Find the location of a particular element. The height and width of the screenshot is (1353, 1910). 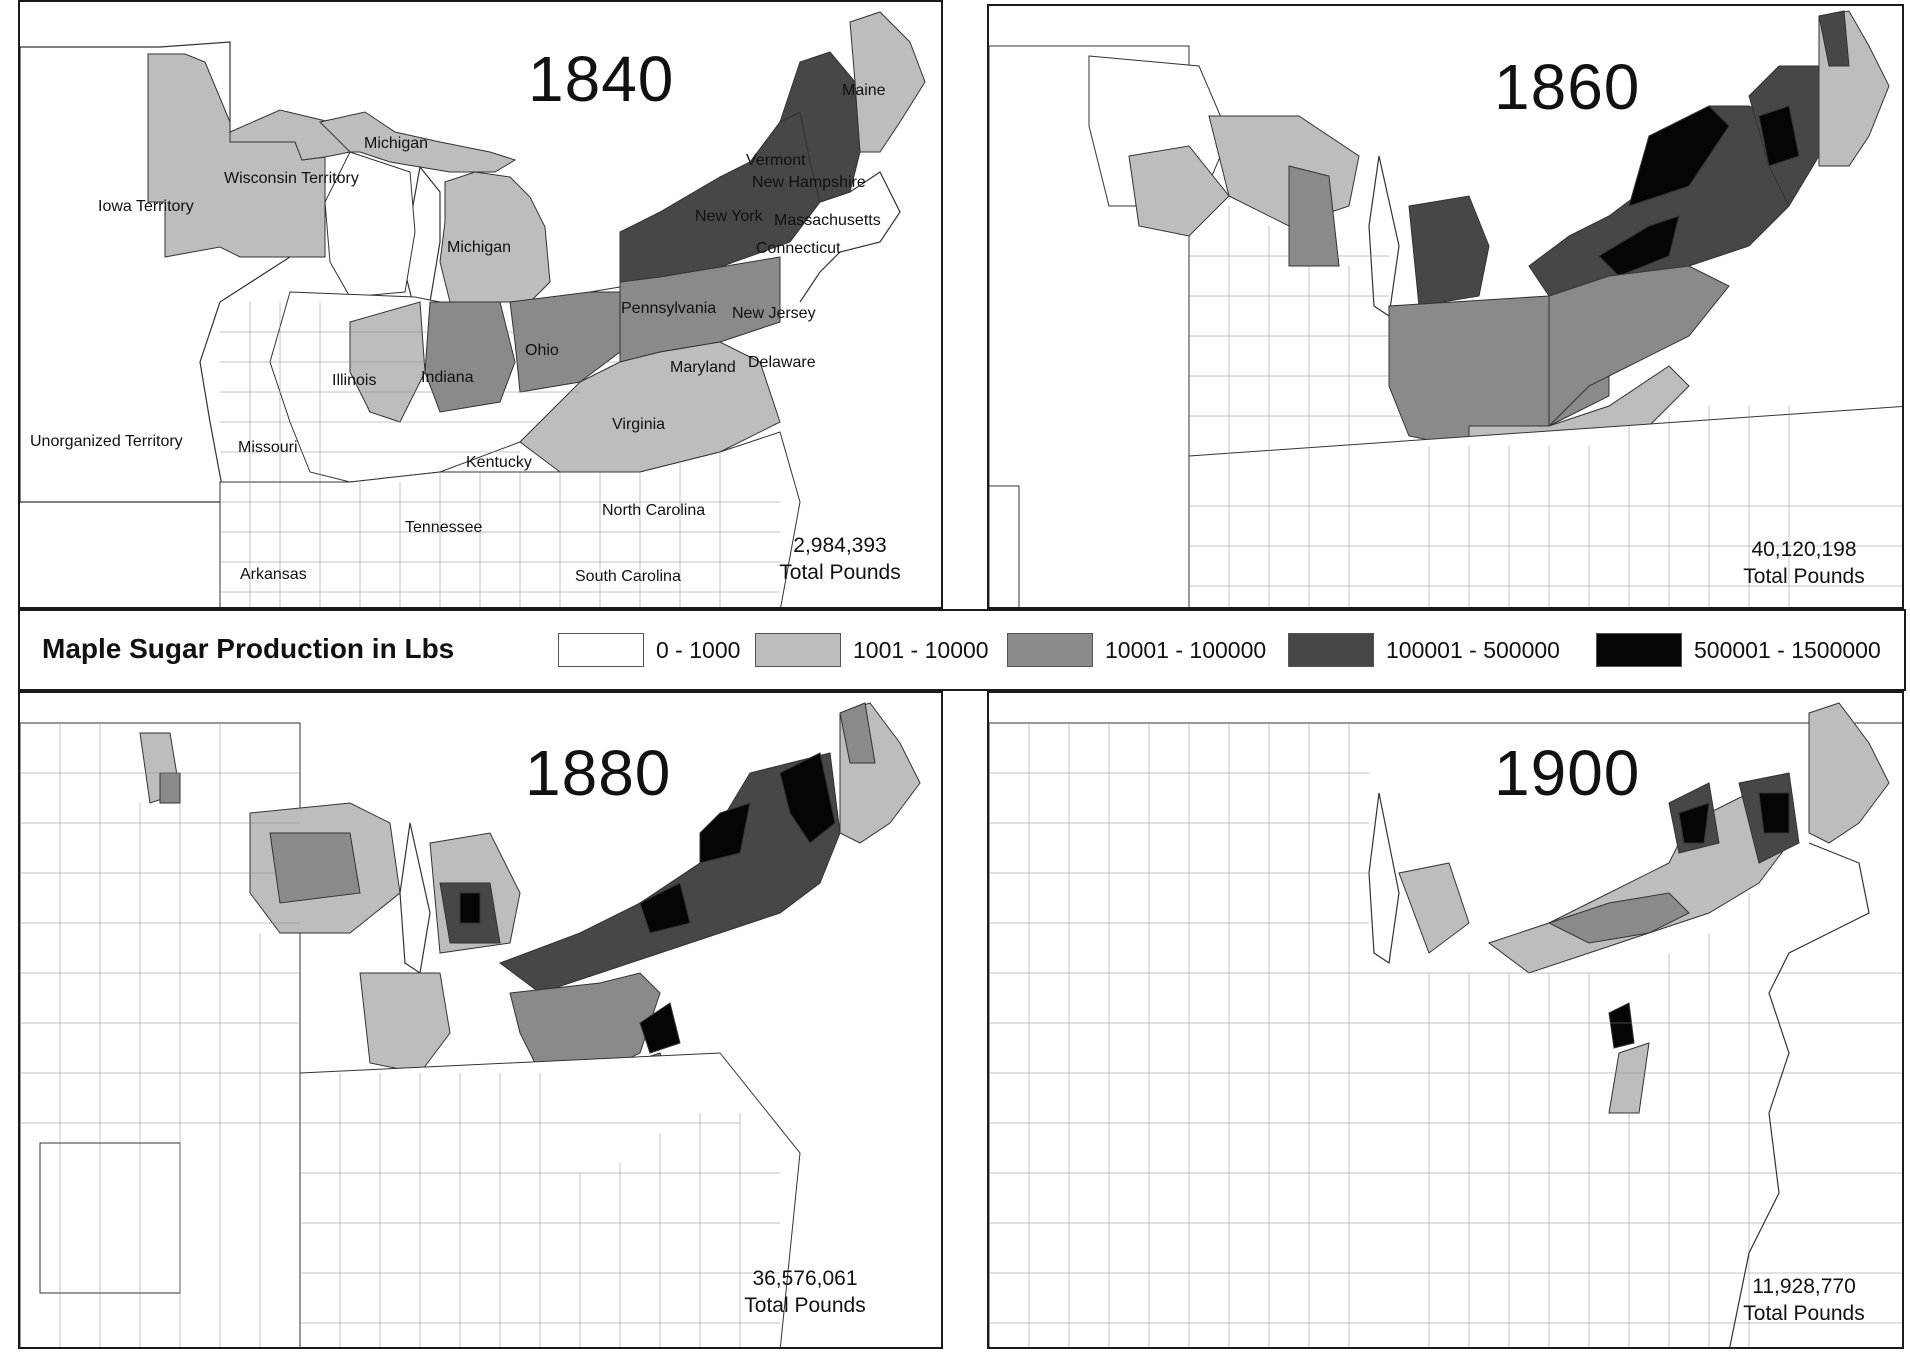

state-label: Delaware is located at coordinates (782, 362).